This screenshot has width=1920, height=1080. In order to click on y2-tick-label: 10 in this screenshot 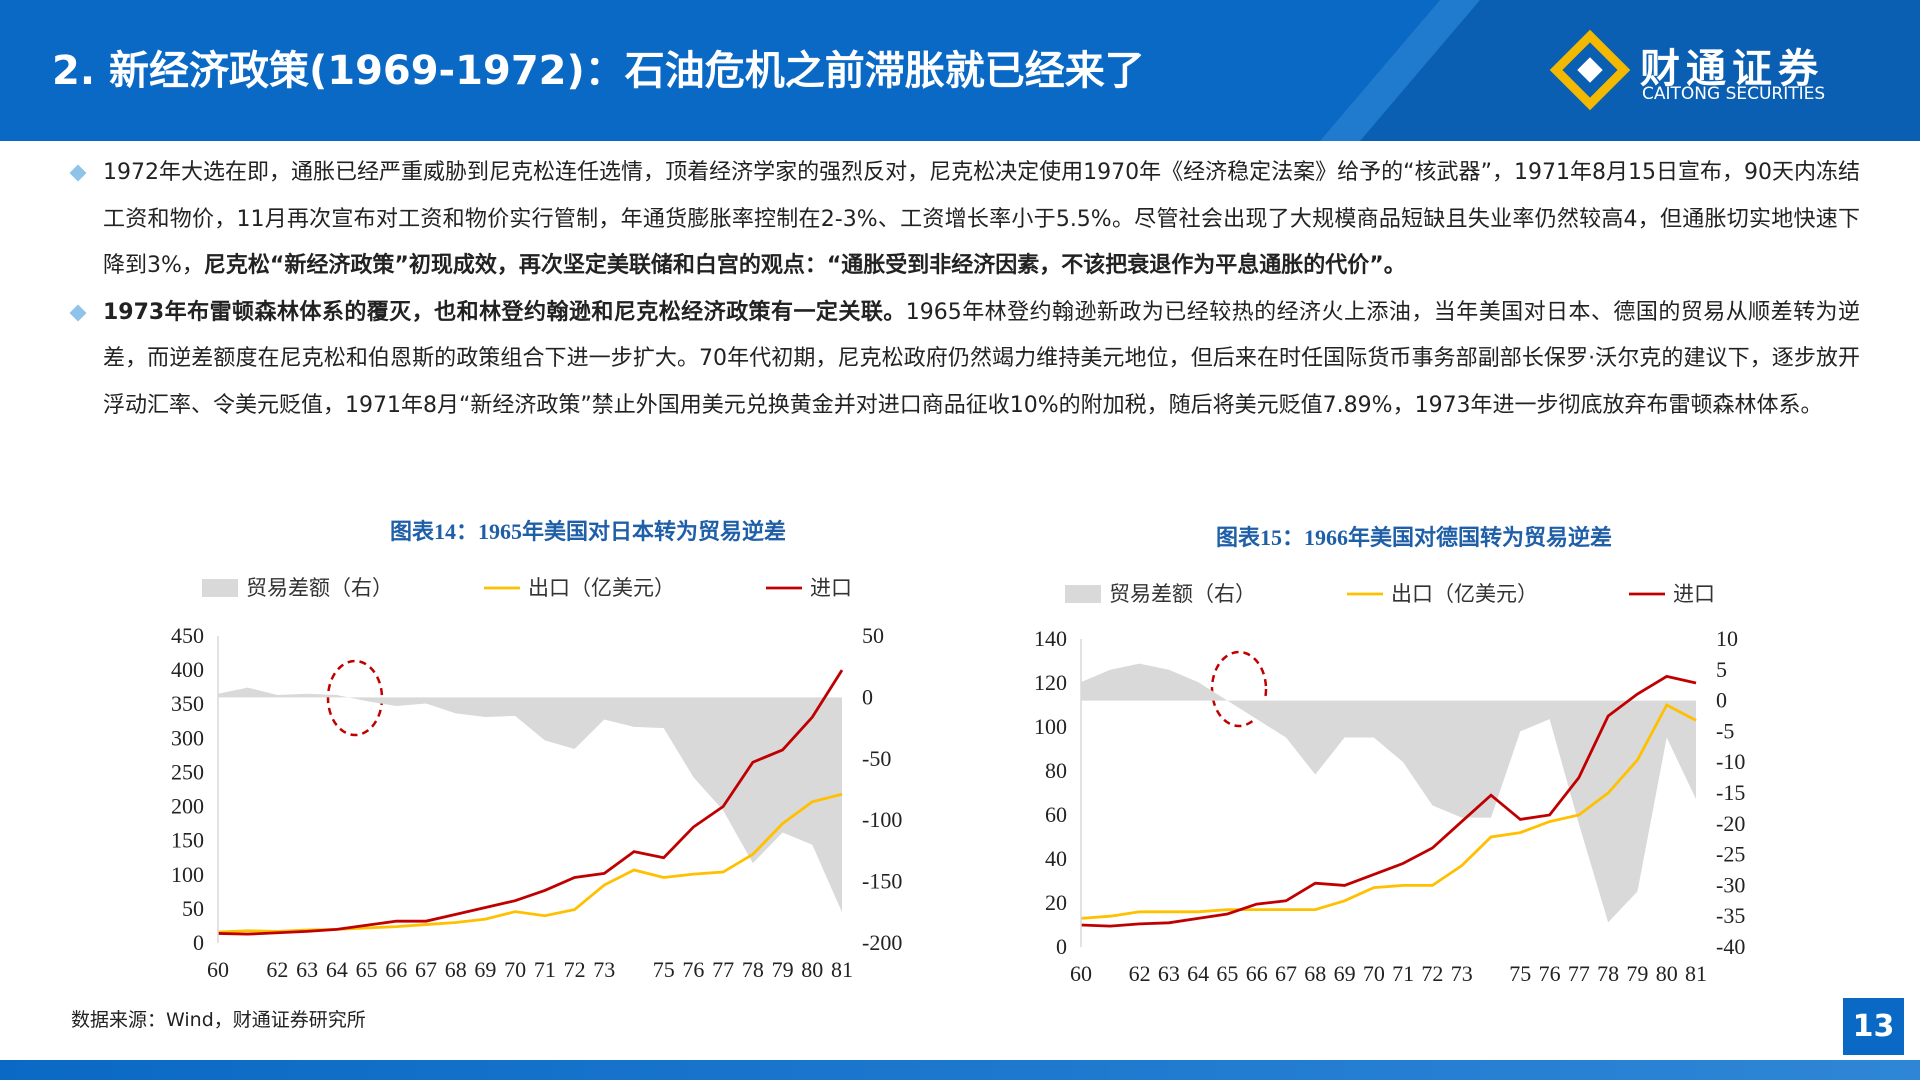, I will do `click(1727, 638)`.